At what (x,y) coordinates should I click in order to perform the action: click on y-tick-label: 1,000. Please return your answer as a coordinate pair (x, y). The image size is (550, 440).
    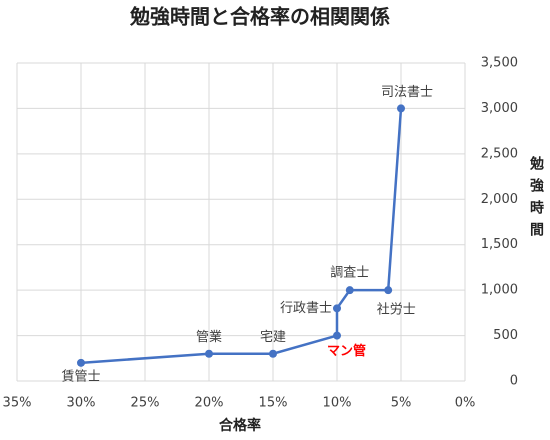
    Looking at the image, I should click on (499, 290).